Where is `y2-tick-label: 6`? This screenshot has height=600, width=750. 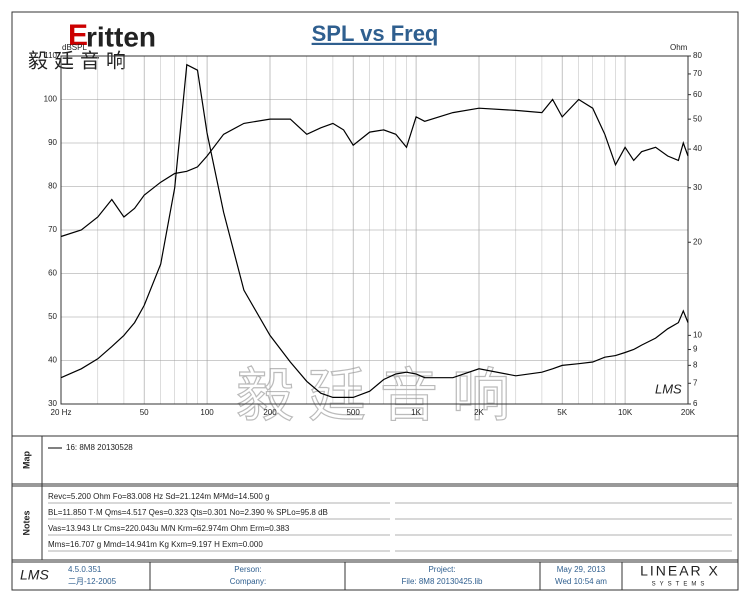 y2-tick-label: 6 is located at coordinates (695, 403).